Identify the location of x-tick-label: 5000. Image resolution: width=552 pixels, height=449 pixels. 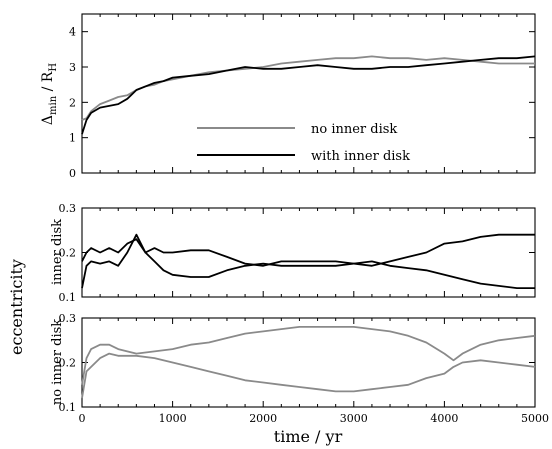
(535, 418).